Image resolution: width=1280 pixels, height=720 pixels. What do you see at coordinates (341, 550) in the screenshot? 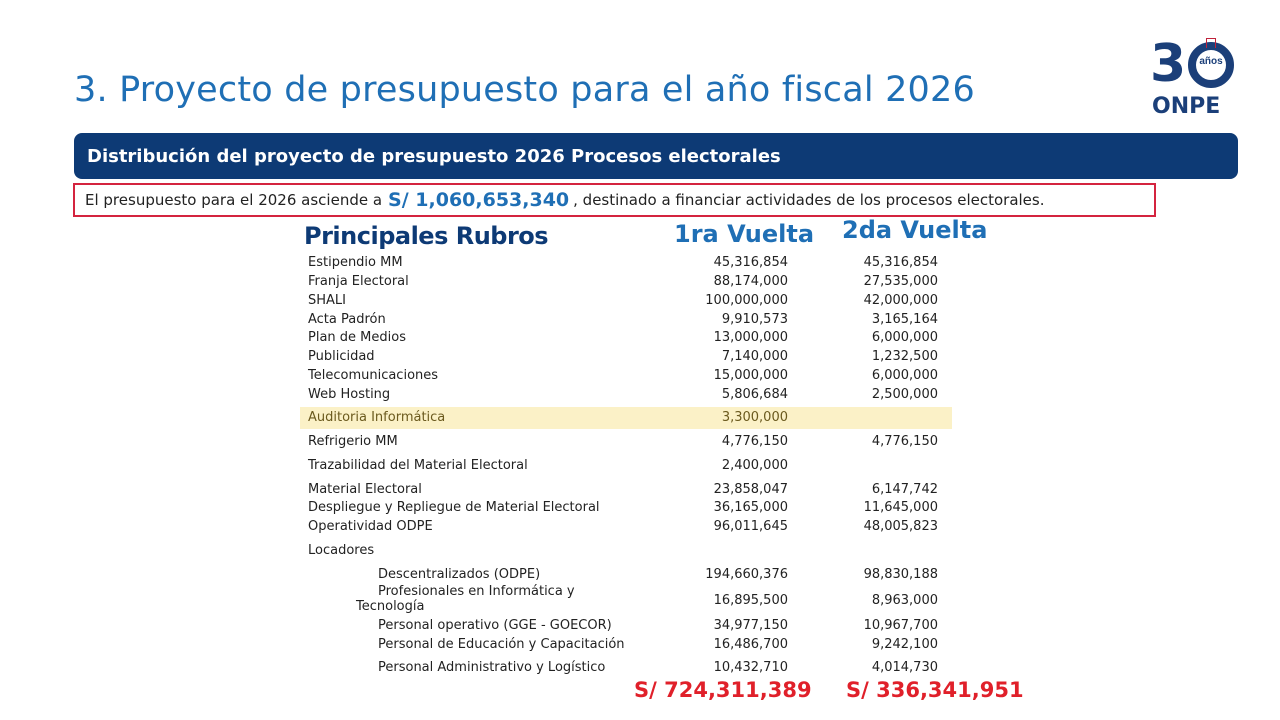
I see `table-row-group-locadores: Locadores` at bounding box center [341, 550].